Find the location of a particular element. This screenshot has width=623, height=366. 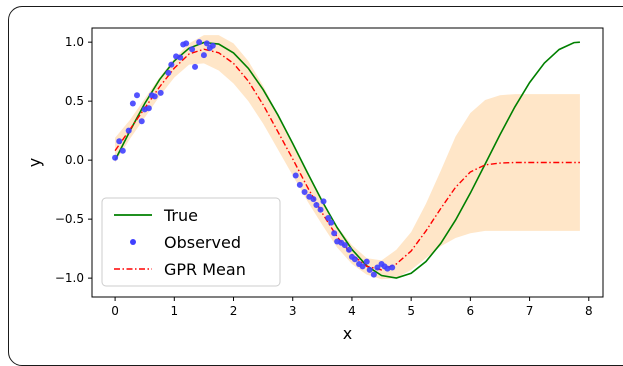

legend-observed-label: Observed is located at coordinates (202, 242).